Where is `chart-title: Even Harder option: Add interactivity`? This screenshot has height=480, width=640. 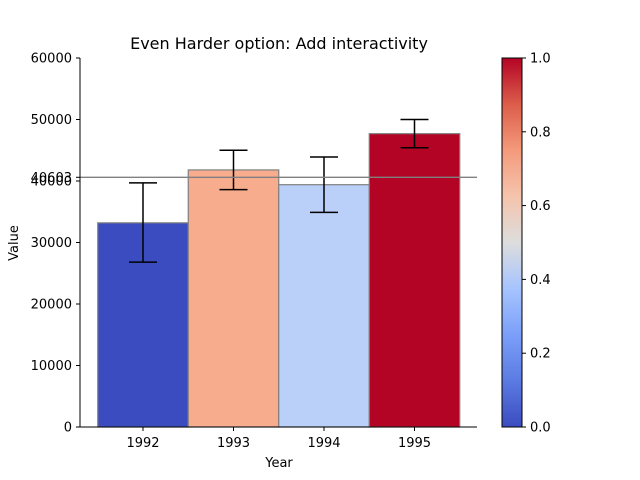 chart-title: Even Harder option: Add interactivity is located at coordinates (279, 43).